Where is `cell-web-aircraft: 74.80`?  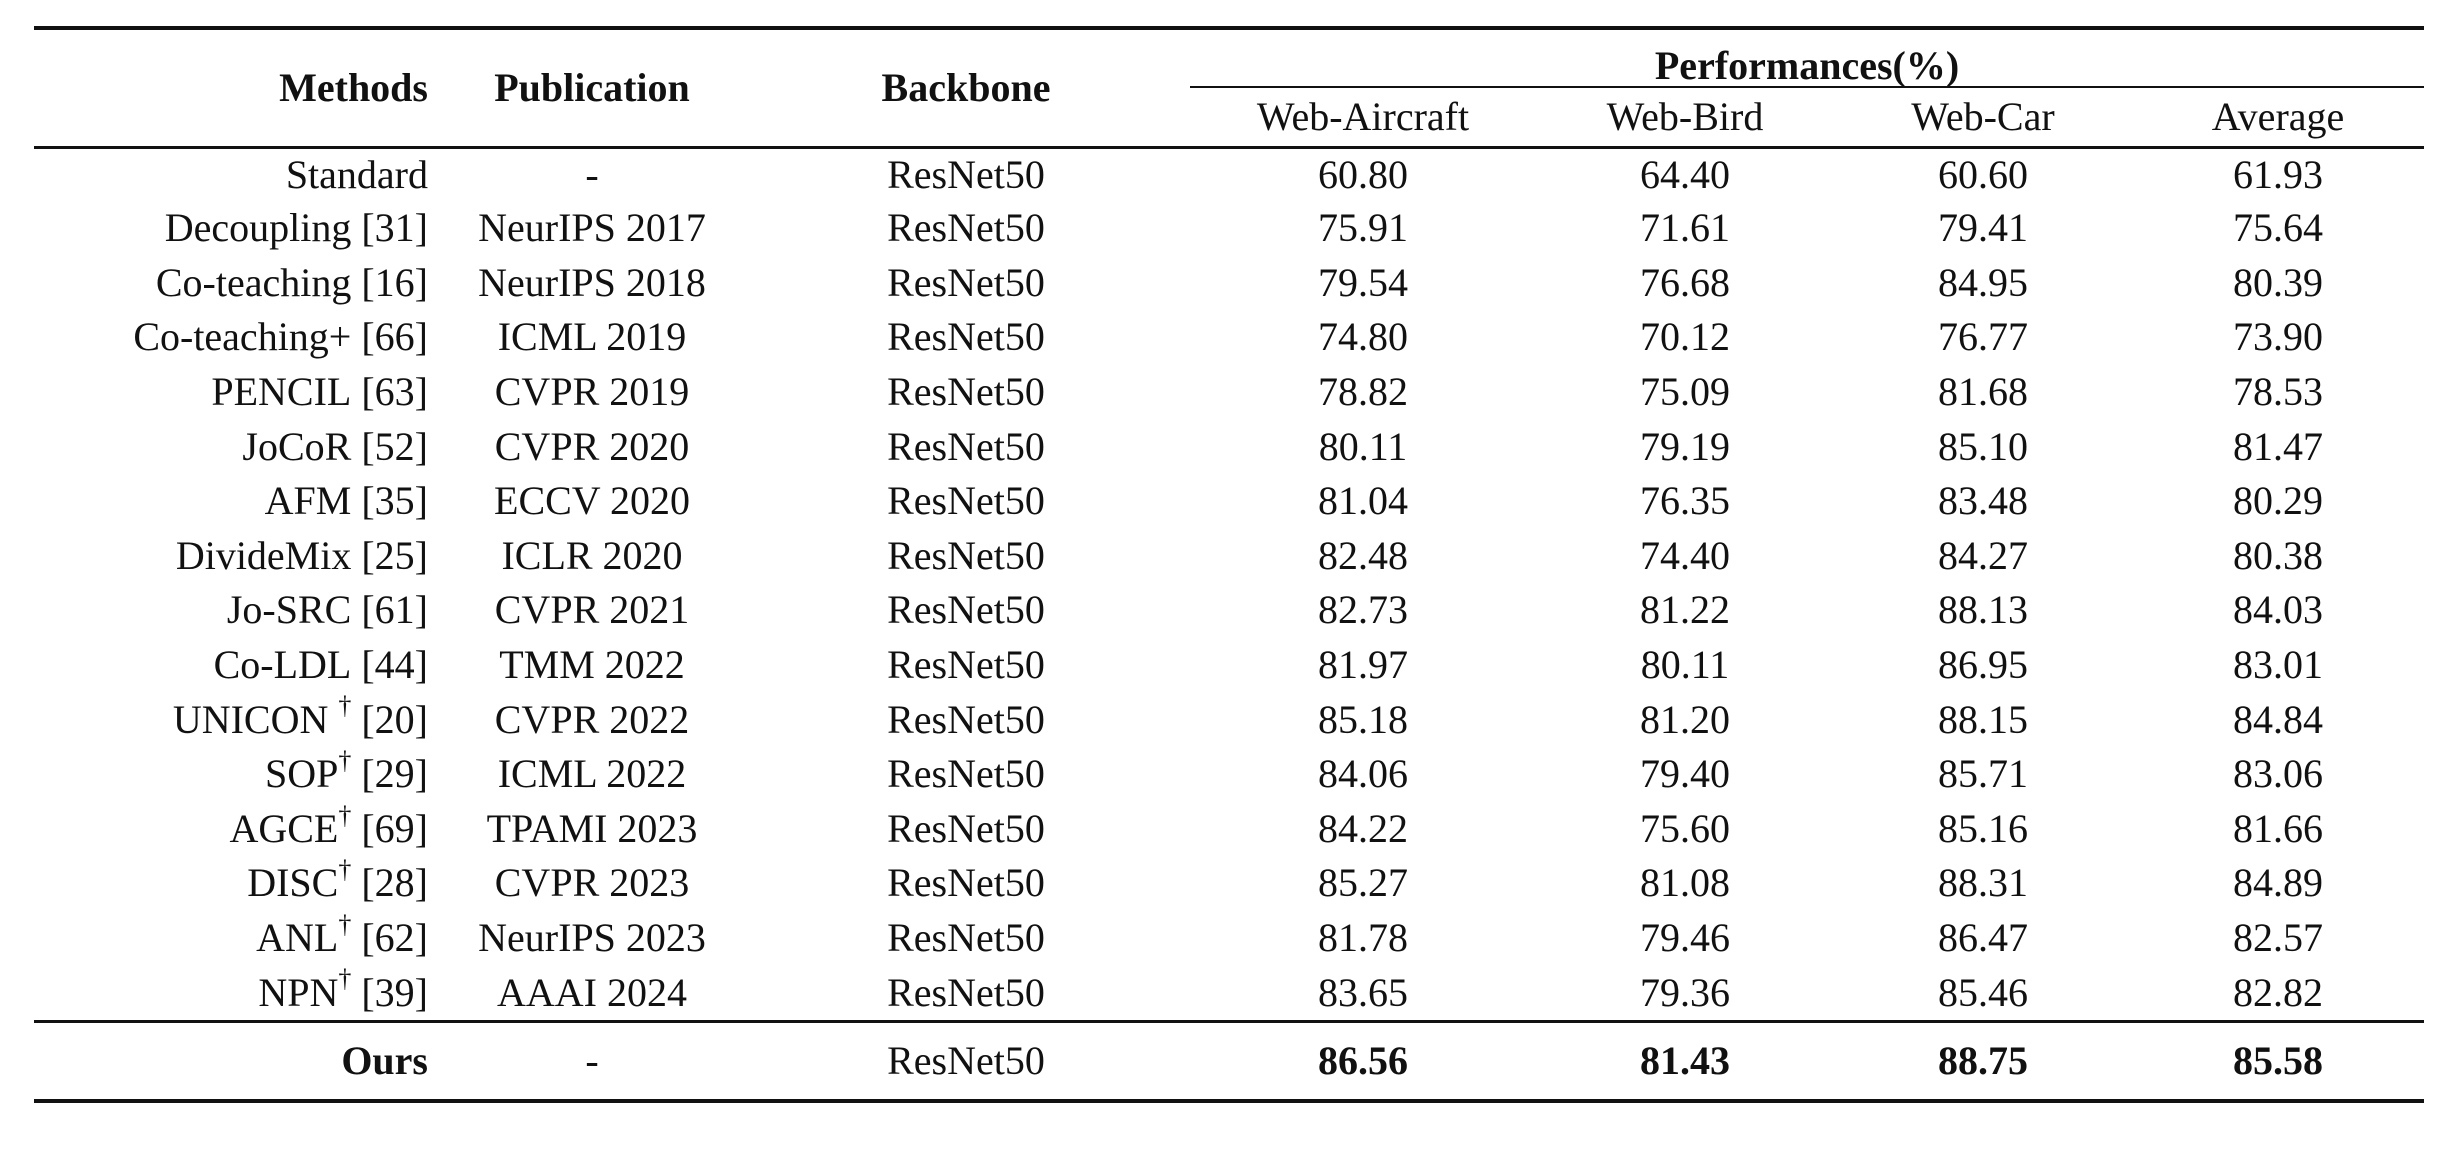
cell-web-aircraft: 74.80 is located at coordinates (1363, 337).